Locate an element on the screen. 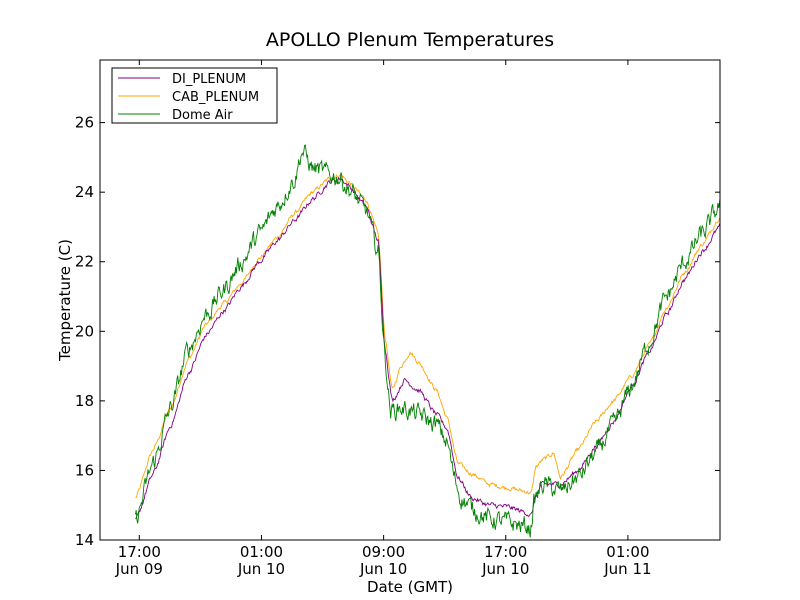 The width and height of the screenshot is (800, 600). y-axis-label: Temperature (C) is located at coordinates (65, 300).